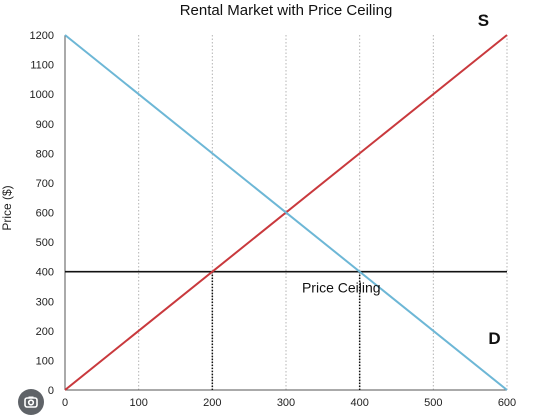 Image resolution: width=551 pixels, height=415 pixels. Describe the element at coordinates (65, 403) in the screenshot. I see `x-tick-label: 0` at that location.